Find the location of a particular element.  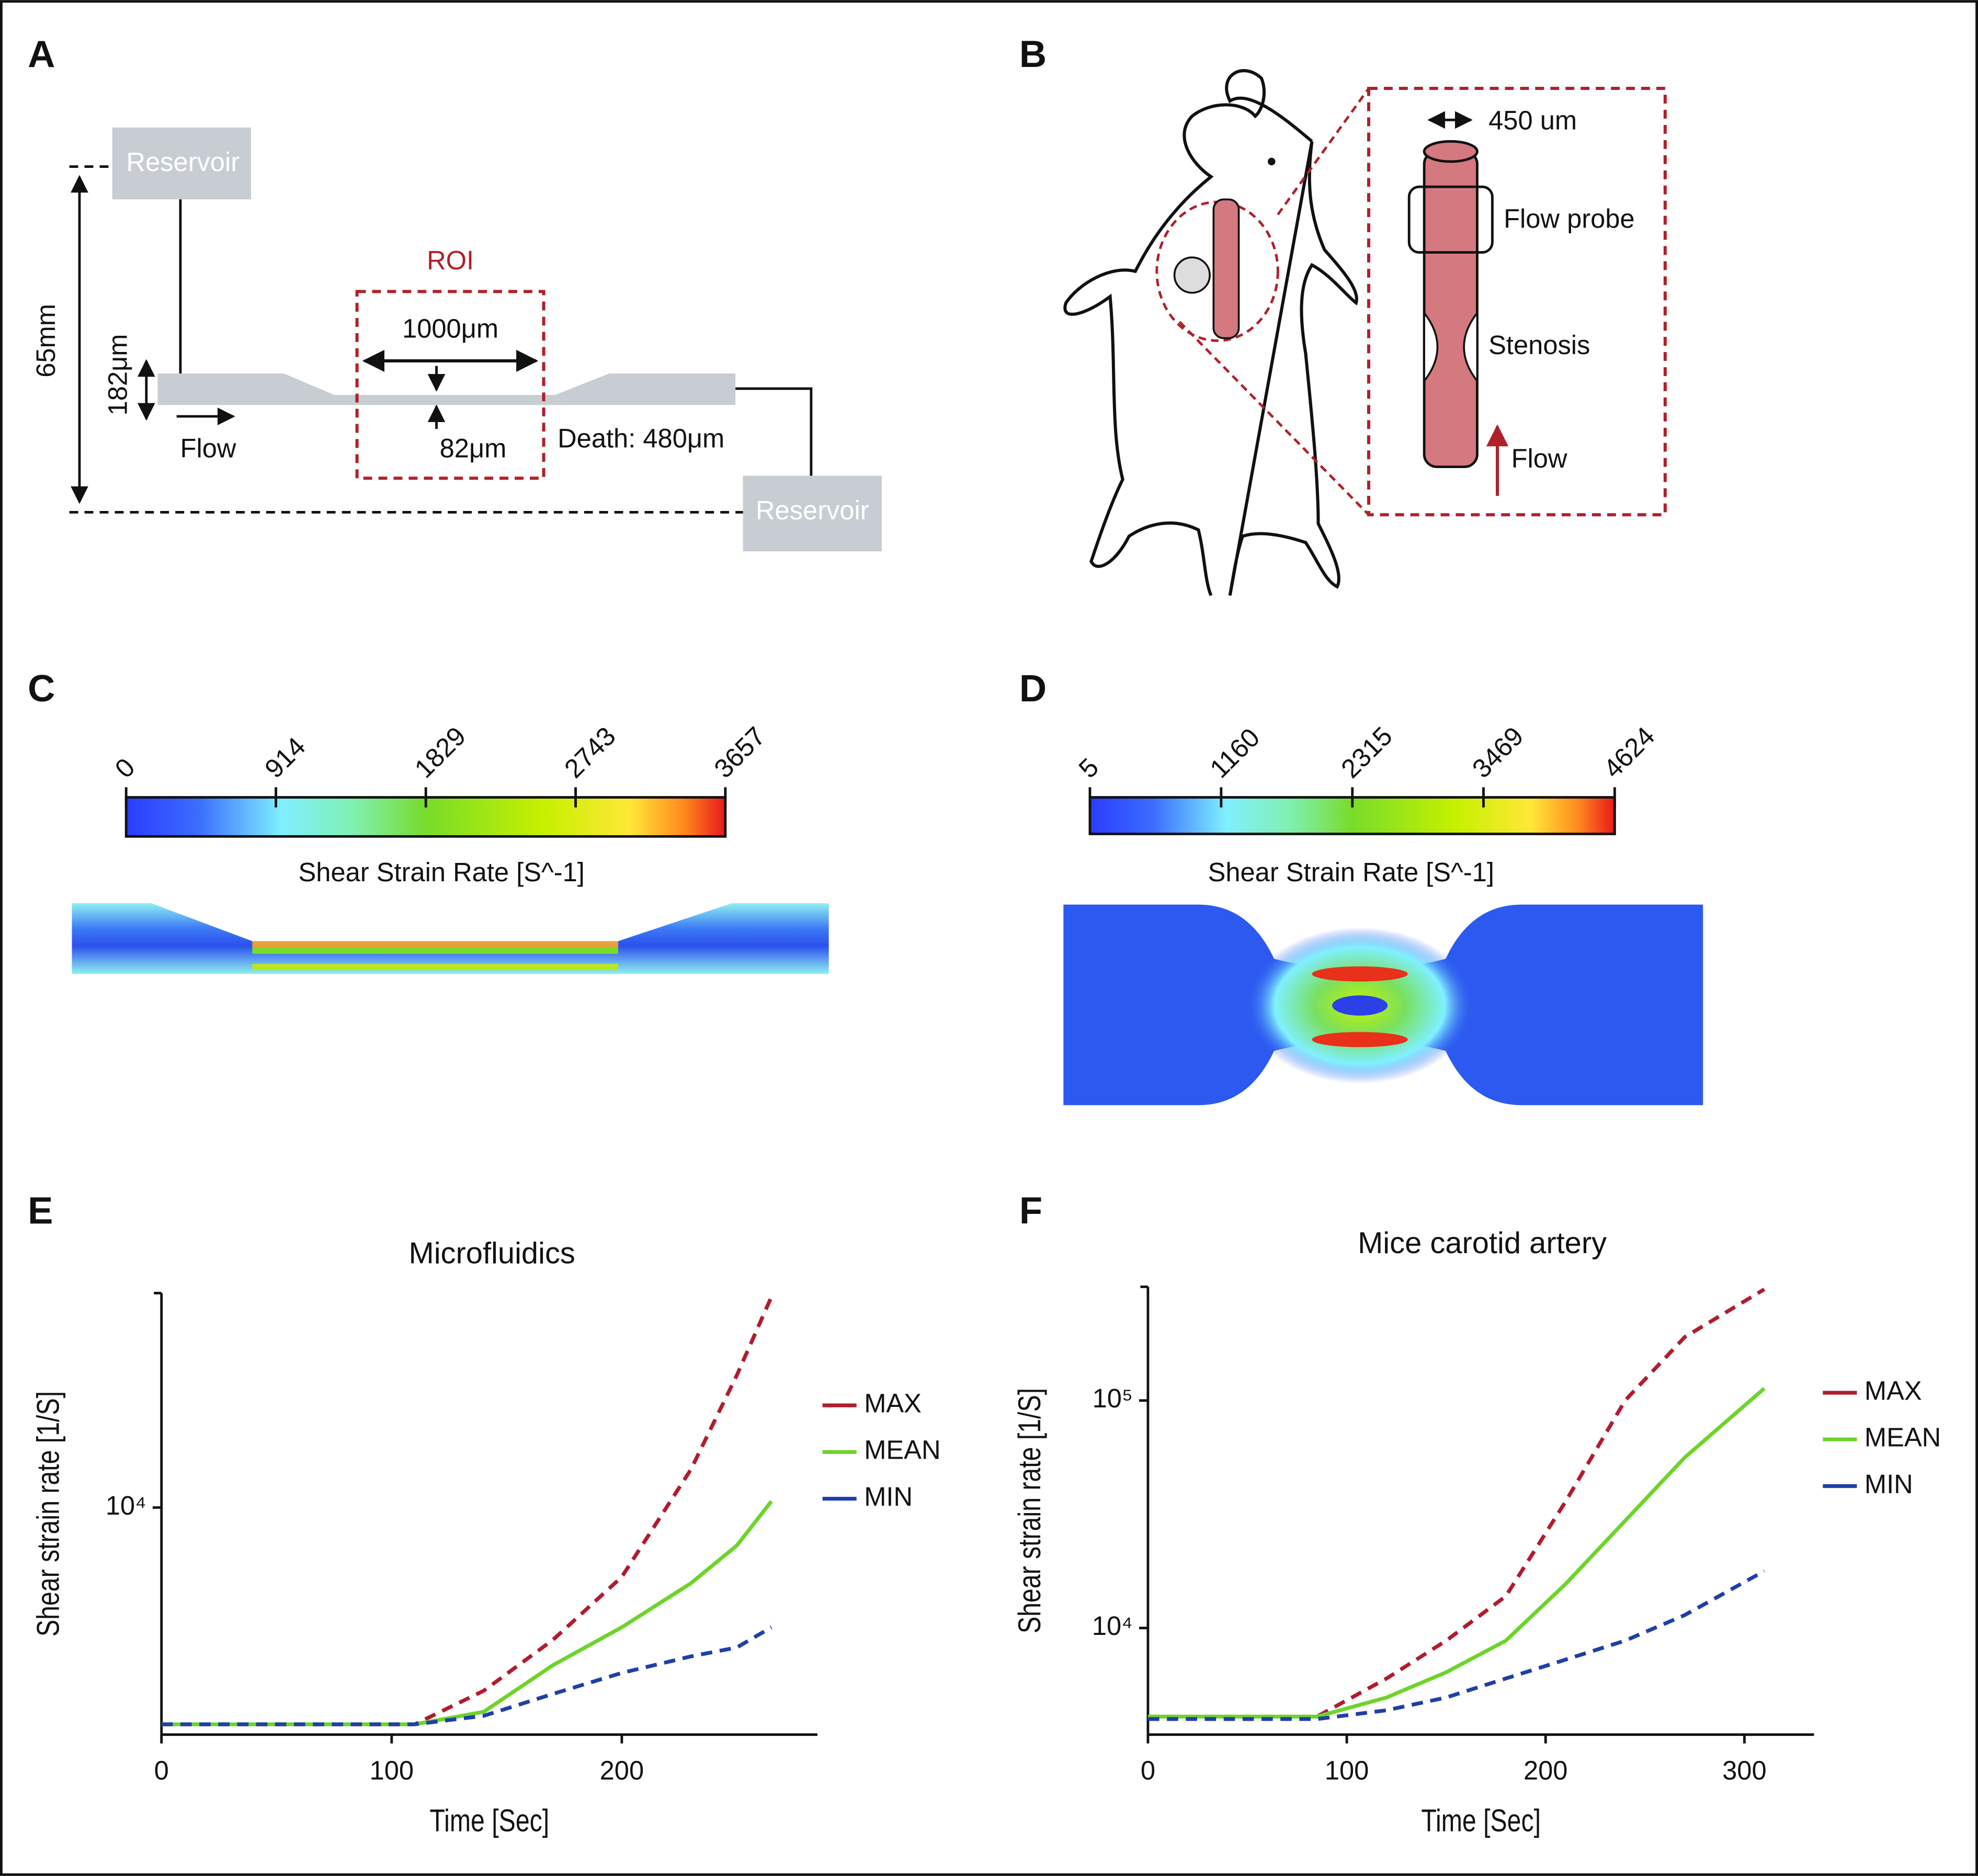

chart-title: Mice carotid artery is located at coordinates (1483, 1243).